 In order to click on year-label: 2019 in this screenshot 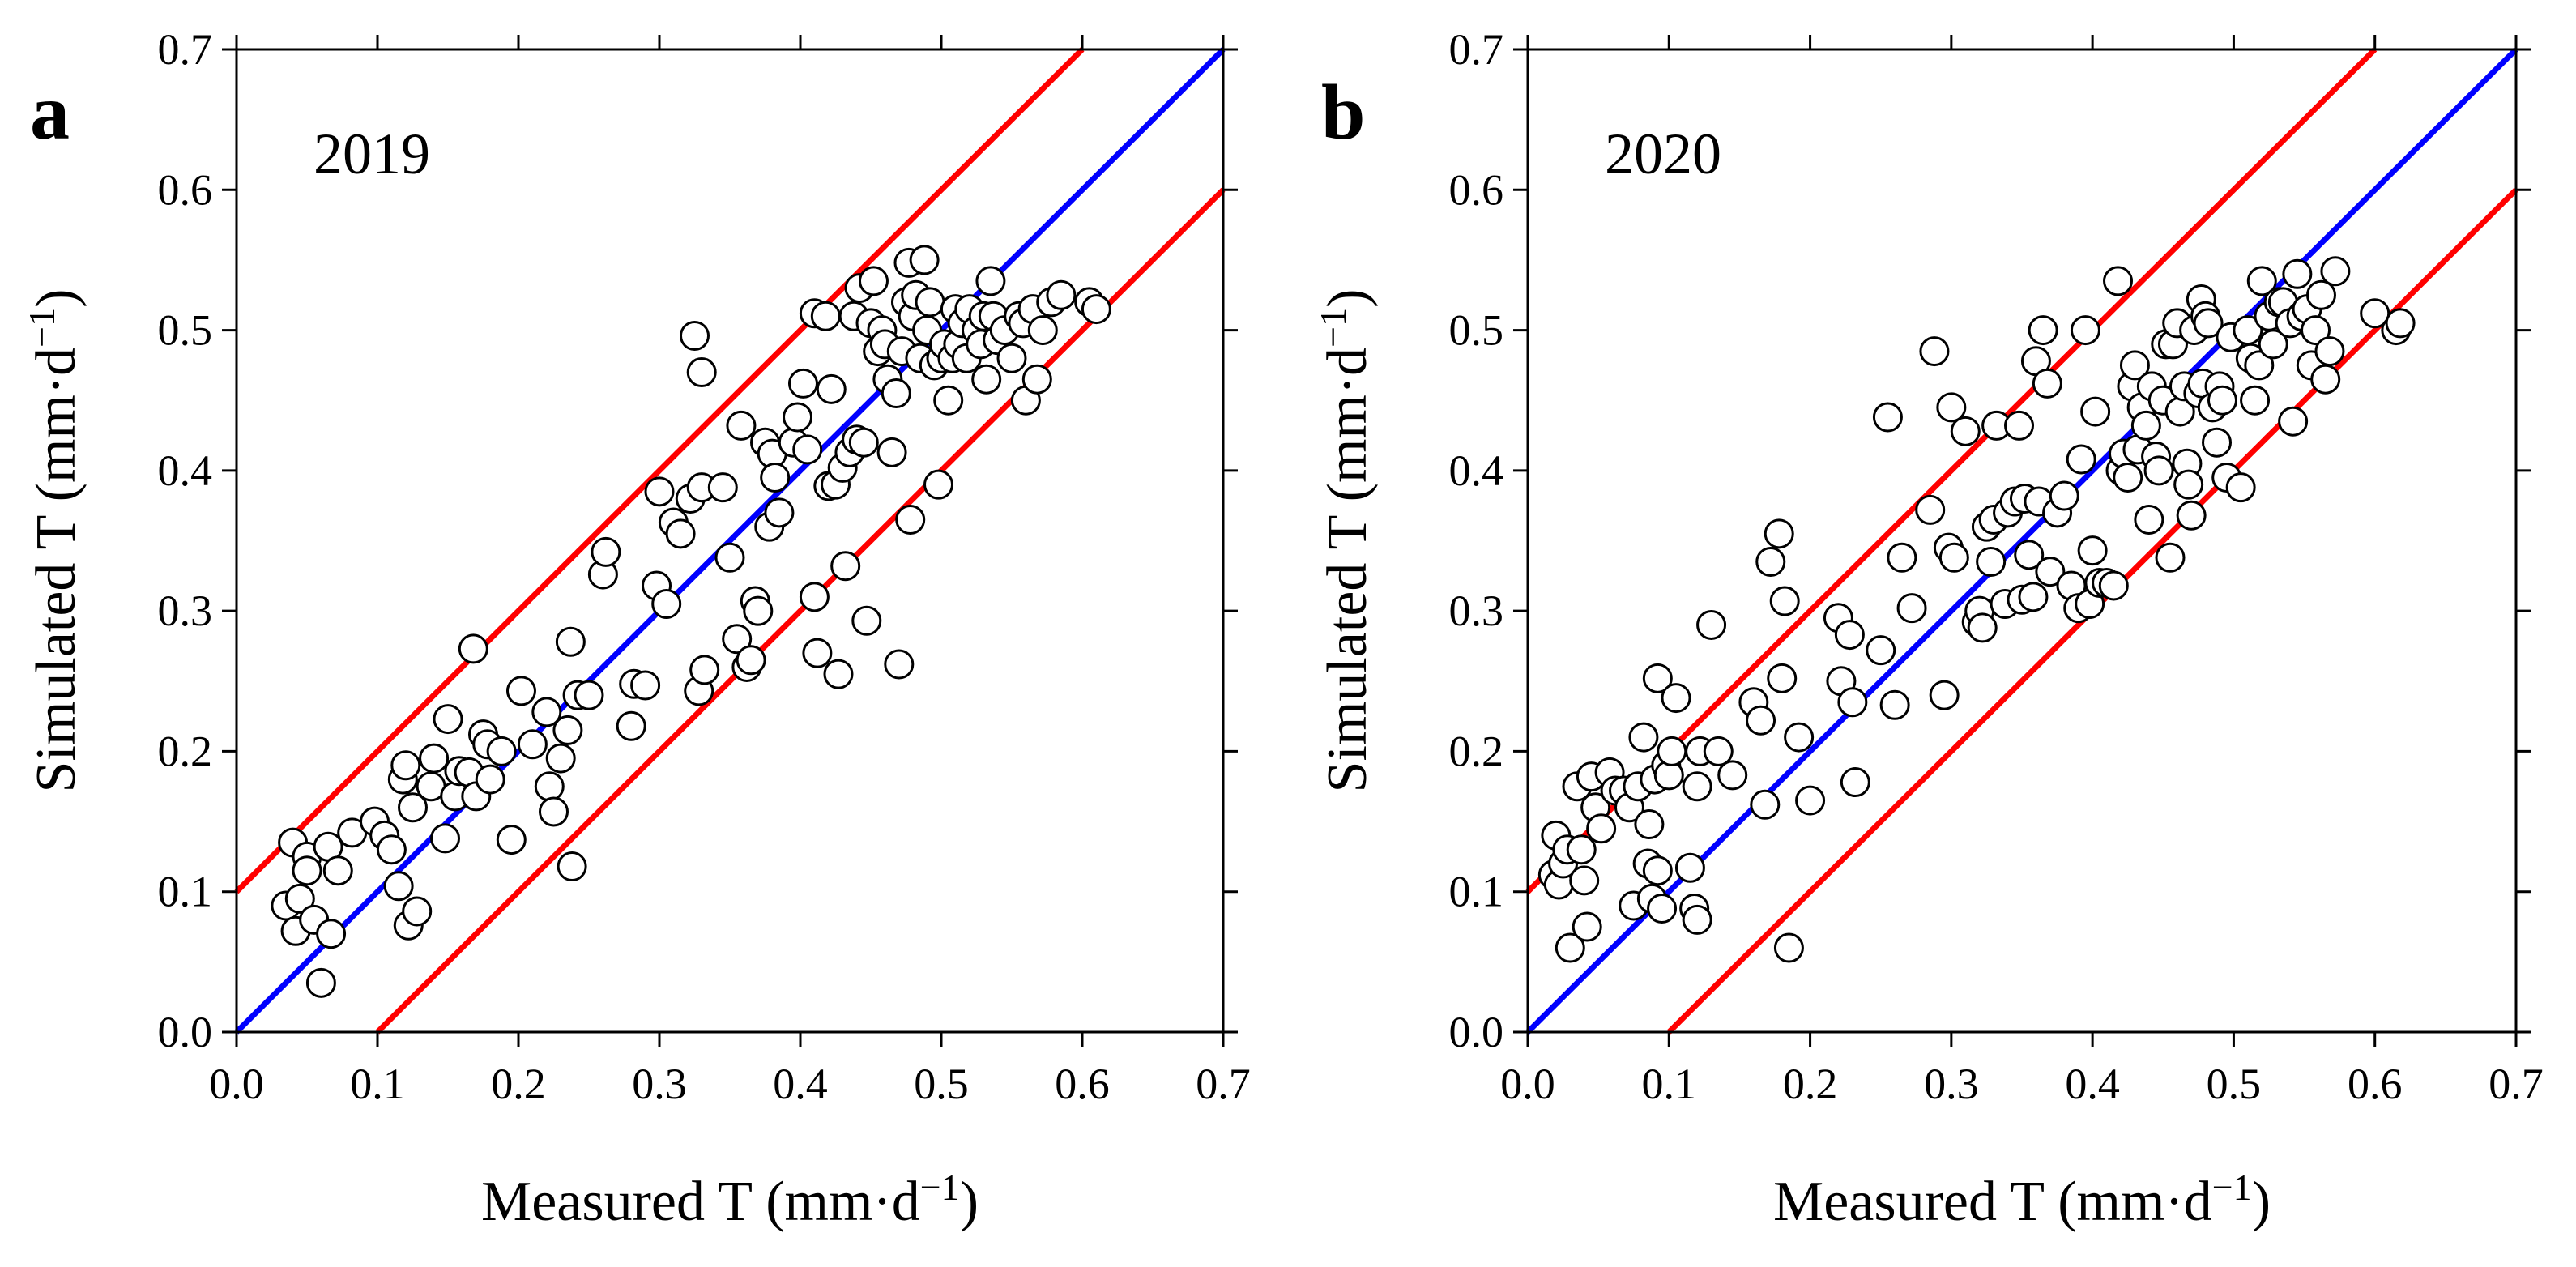, I will do `click(371, 154)`.